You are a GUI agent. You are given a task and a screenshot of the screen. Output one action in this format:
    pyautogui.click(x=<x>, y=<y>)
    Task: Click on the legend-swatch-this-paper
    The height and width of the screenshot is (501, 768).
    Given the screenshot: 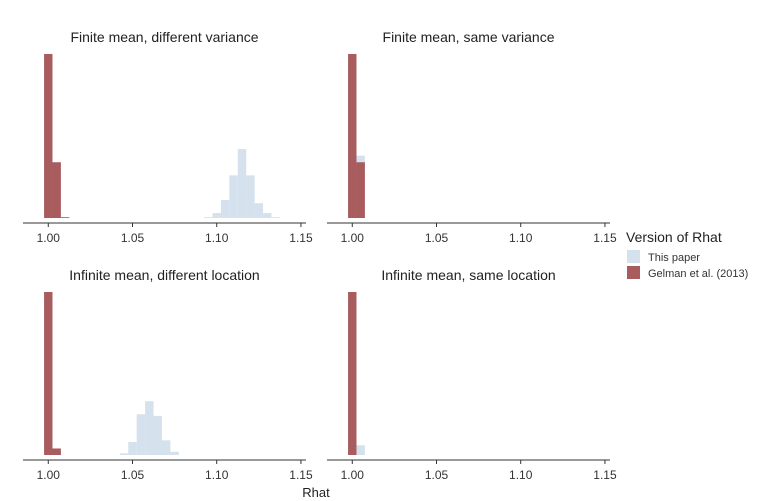 What is the action you would take?
    pyautogui.click(x=633, y=256)
    